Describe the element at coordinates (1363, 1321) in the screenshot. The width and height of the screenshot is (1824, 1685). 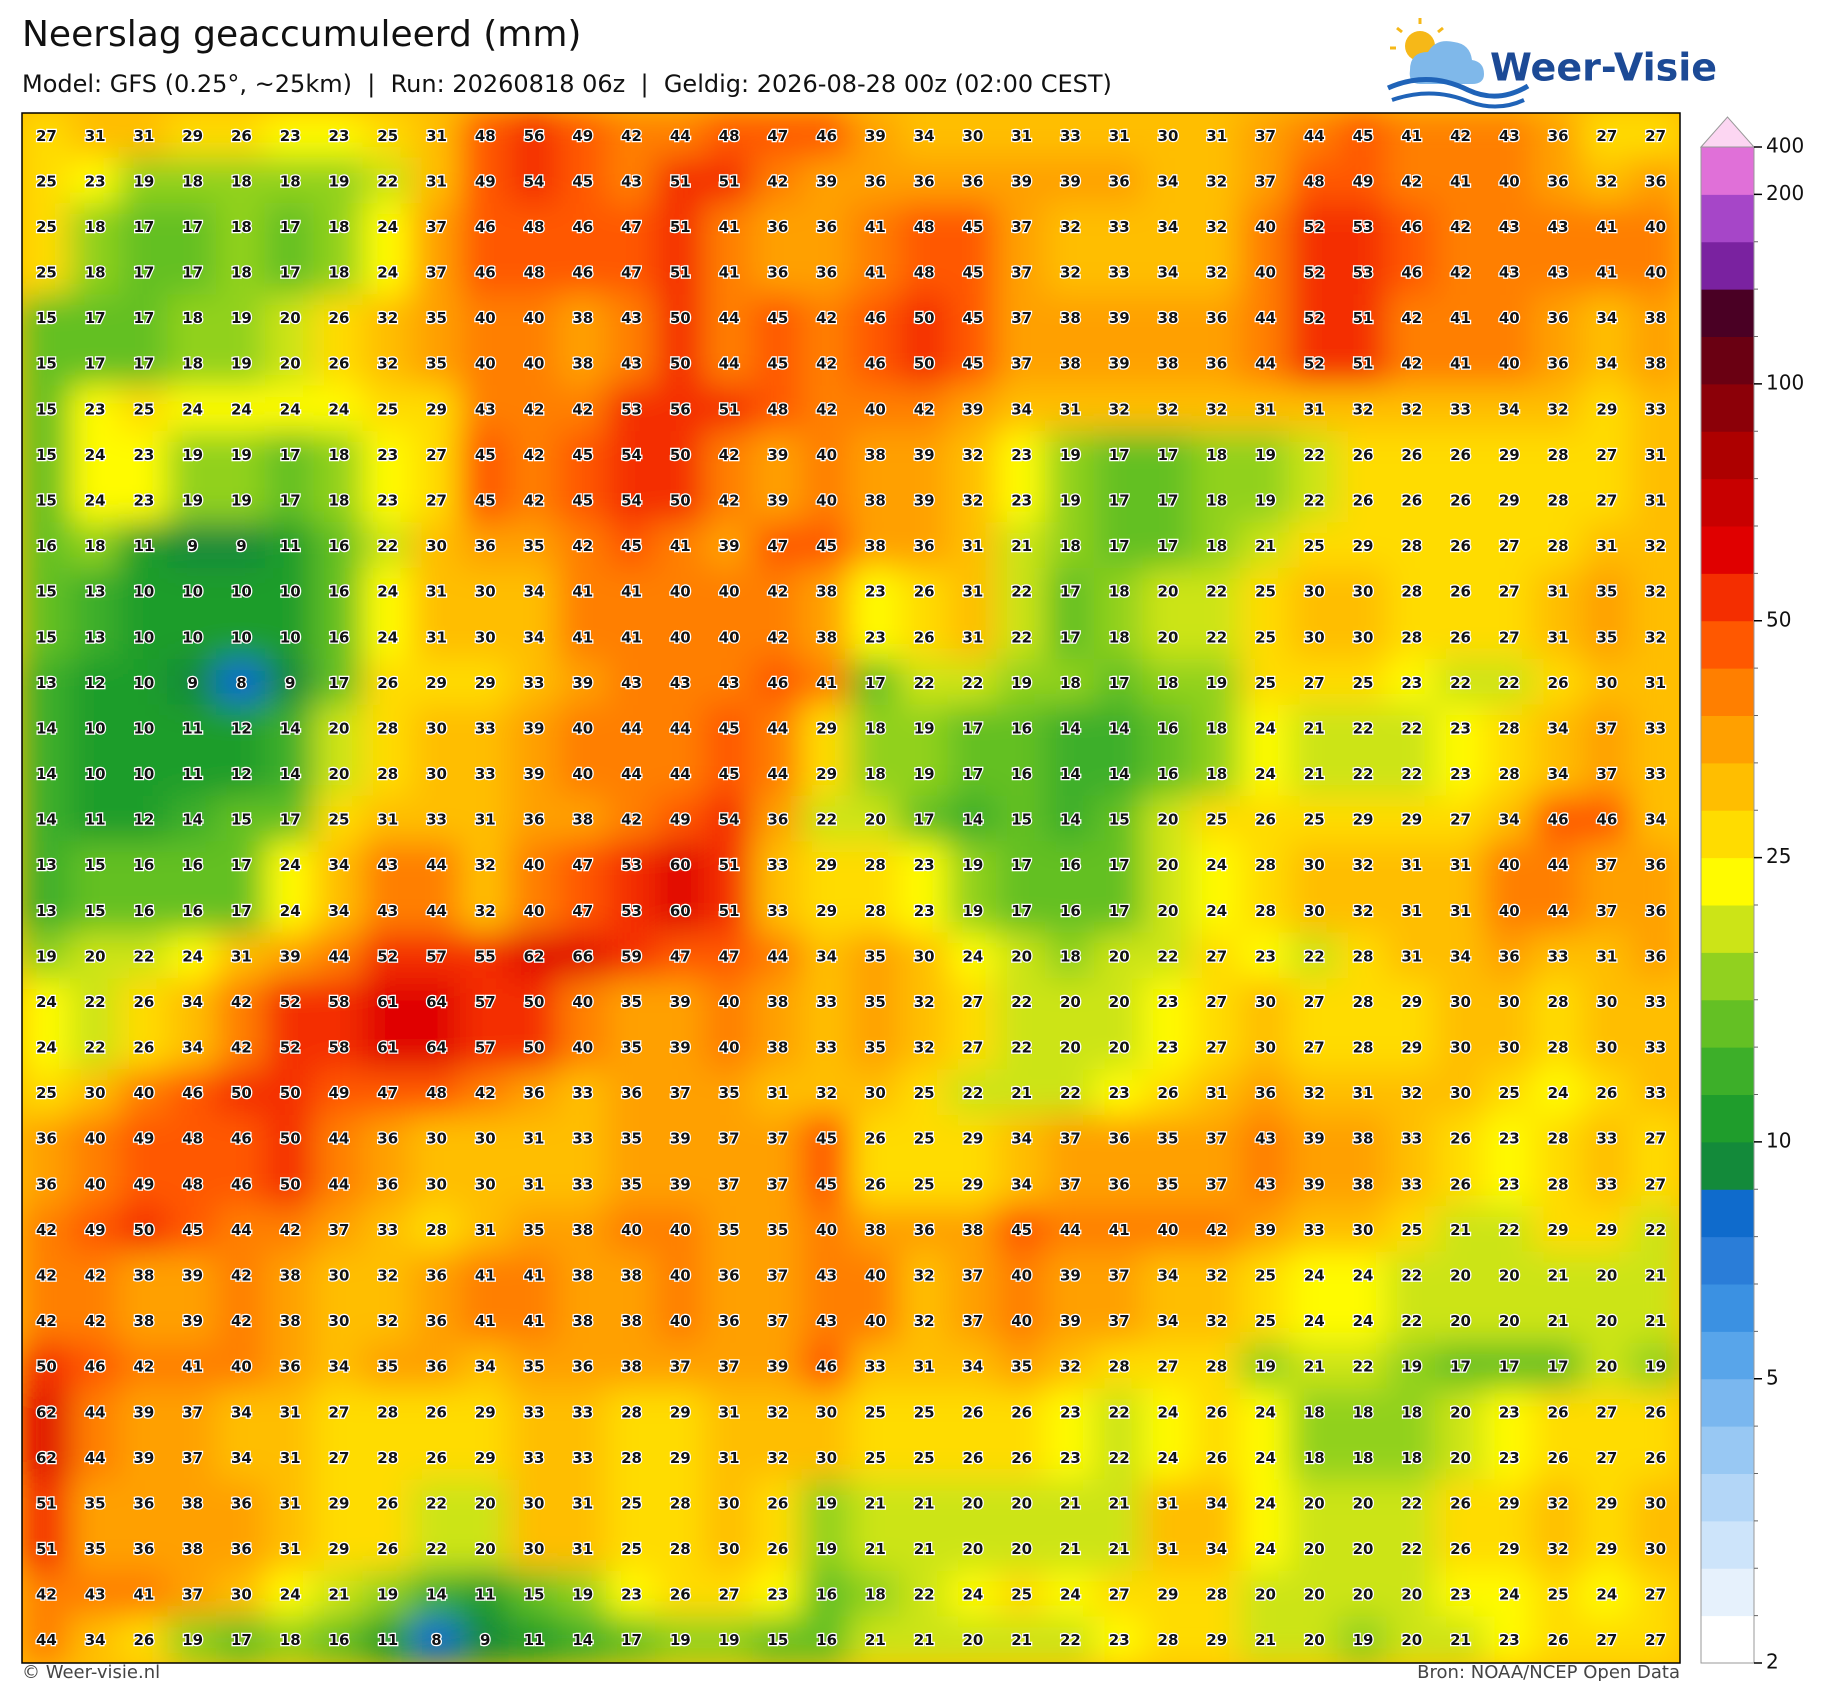
I see `precip-value: 24` at that location.